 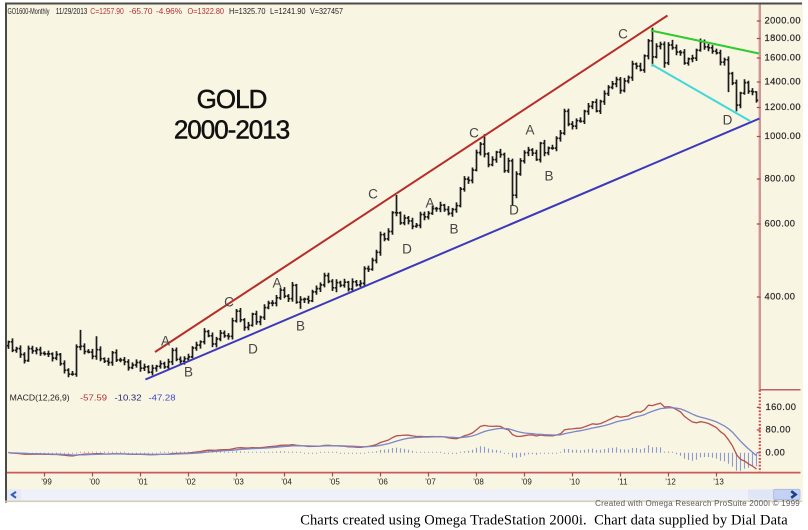 What do you see at coordinates (780, 297) in the screenshot?
I see `svg-text: 400.00` at bounding box center [780, 297].